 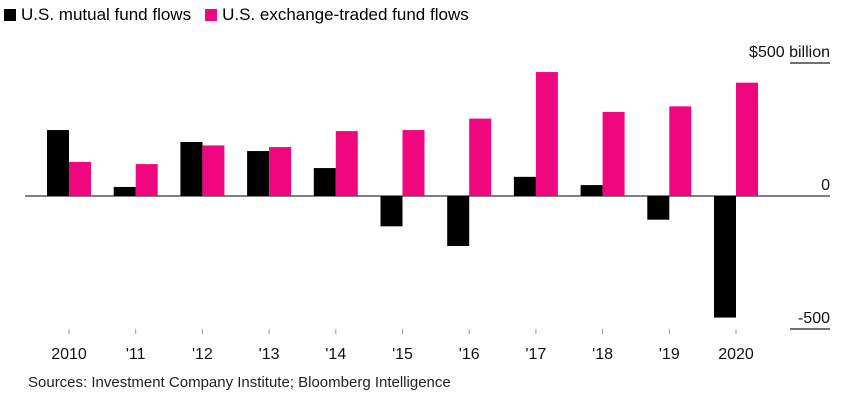 I want to click on x-tick-label: '13, so click(x=269, y=354).